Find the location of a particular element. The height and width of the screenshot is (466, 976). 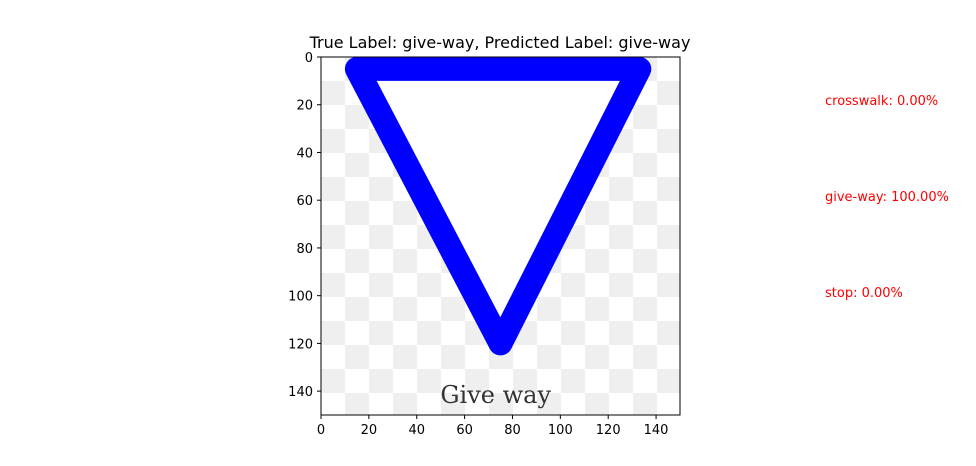

image-caption-text: Give way is located at coordinates (495, 395).